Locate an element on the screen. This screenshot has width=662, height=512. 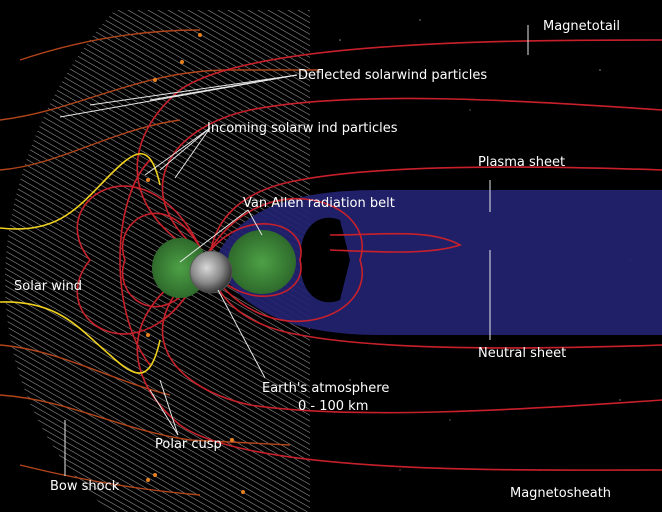
label-bow-shock: Bow shock is located at coordinates (85, 486).